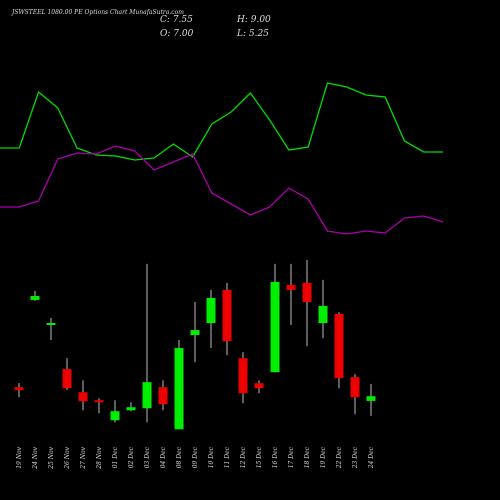 The width and height of the screenshot is (500, 500). Describe the element at coordinates (227, 457) in the screenshot. I see `x-tick-label: 11 Dec` at that location.